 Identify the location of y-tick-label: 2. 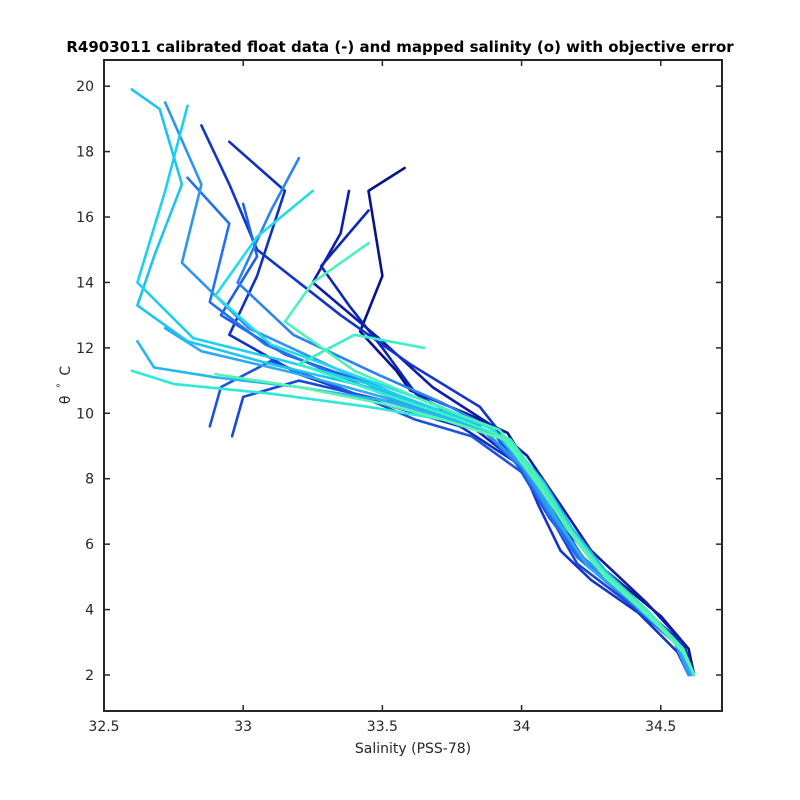
(89, 676).